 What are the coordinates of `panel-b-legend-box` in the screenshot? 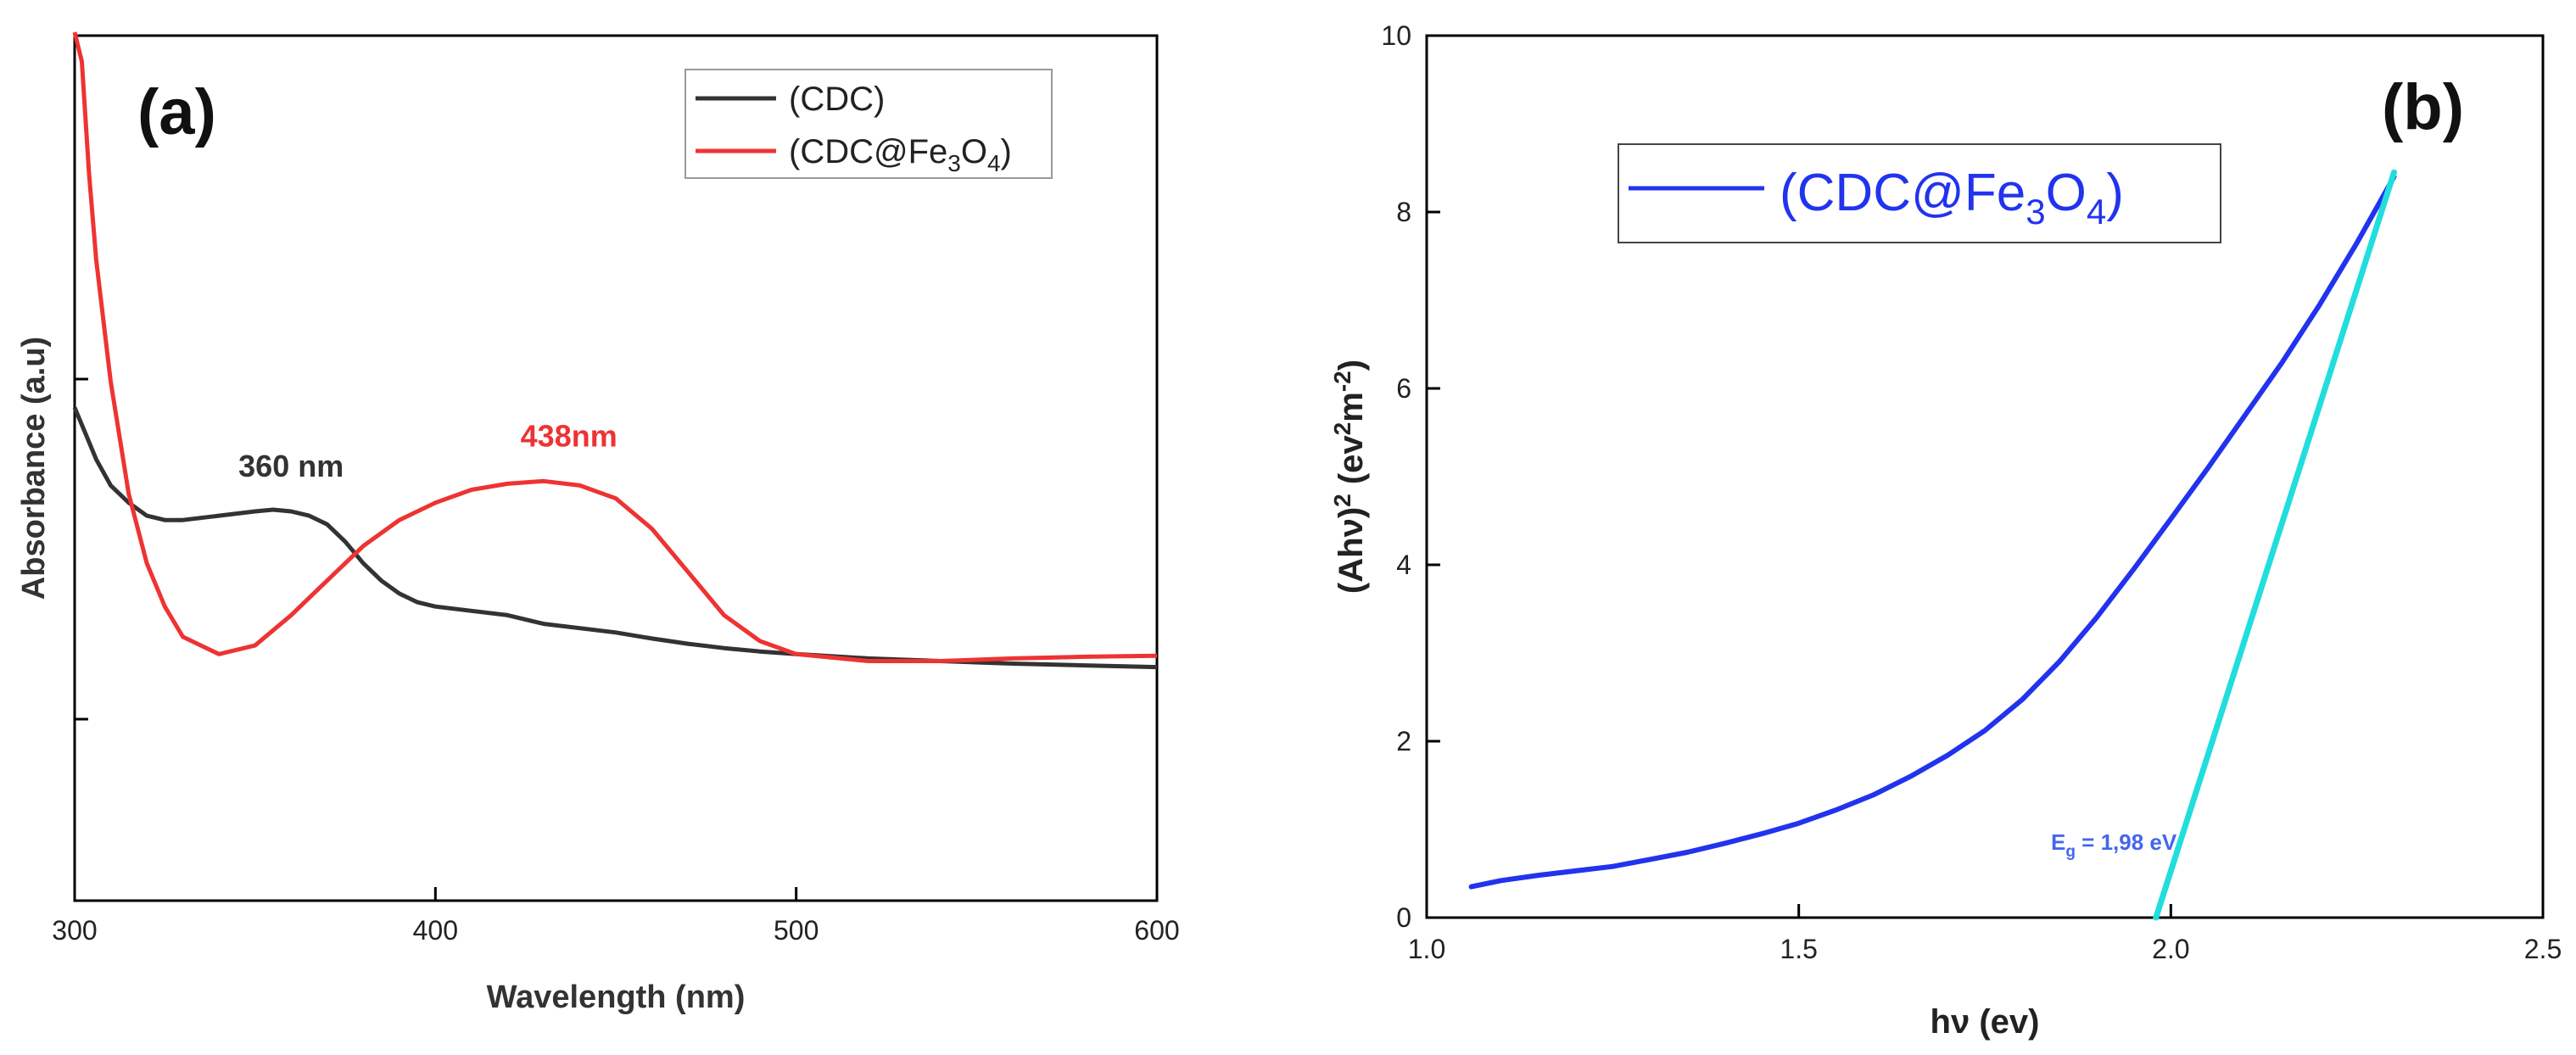 It's located at (1919, 193).